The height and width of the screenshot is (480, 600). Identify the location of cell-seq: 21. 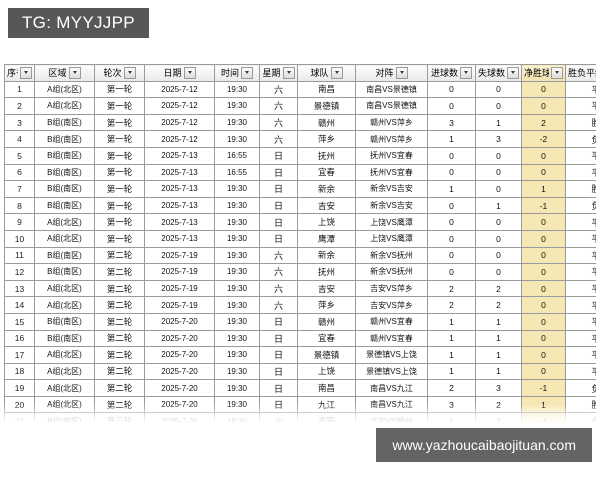
(19, 417).